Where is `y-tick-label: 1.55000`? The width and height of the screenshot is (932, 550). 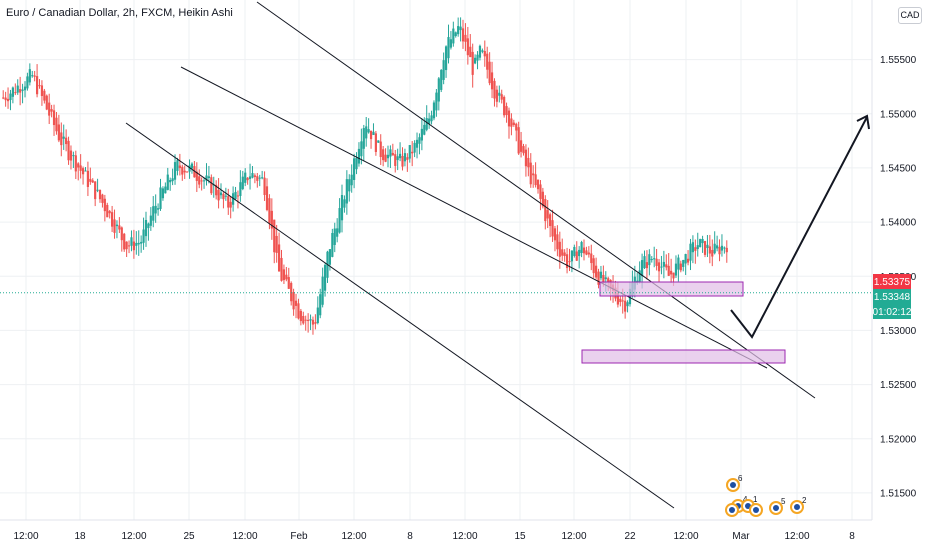
y-tick-label: 1.55000 is located at coordinates (898, 114).